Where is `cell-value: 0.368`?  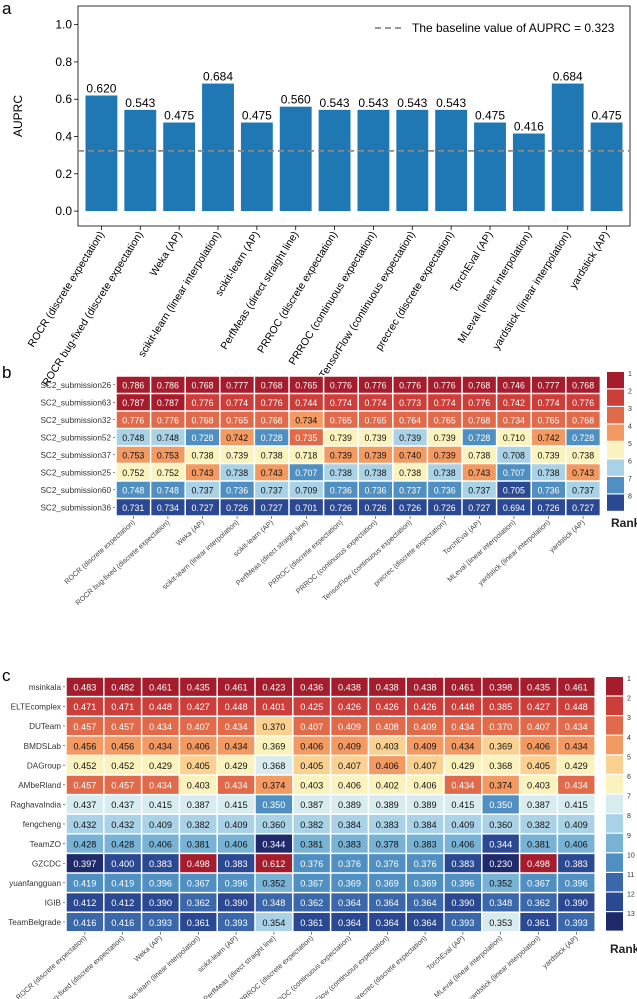 cell-value: 0.368 is located at coordinates (500, 766).